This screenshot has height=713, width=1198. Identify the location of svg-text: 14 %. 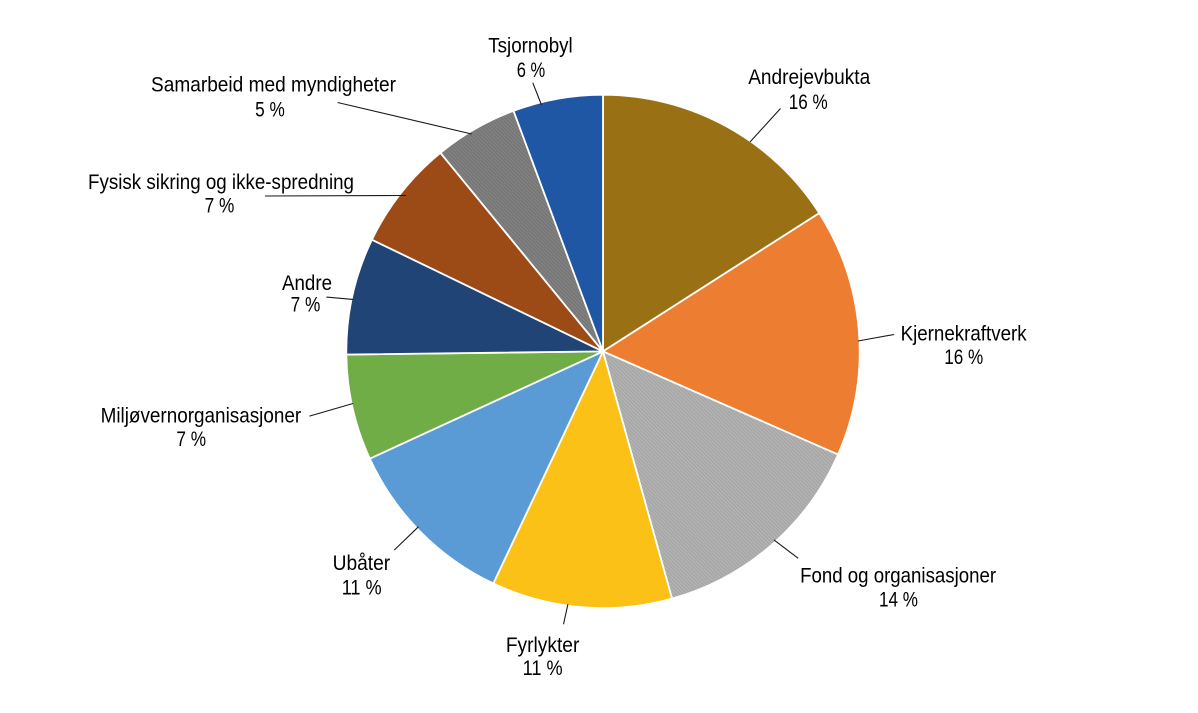
(898, 599).